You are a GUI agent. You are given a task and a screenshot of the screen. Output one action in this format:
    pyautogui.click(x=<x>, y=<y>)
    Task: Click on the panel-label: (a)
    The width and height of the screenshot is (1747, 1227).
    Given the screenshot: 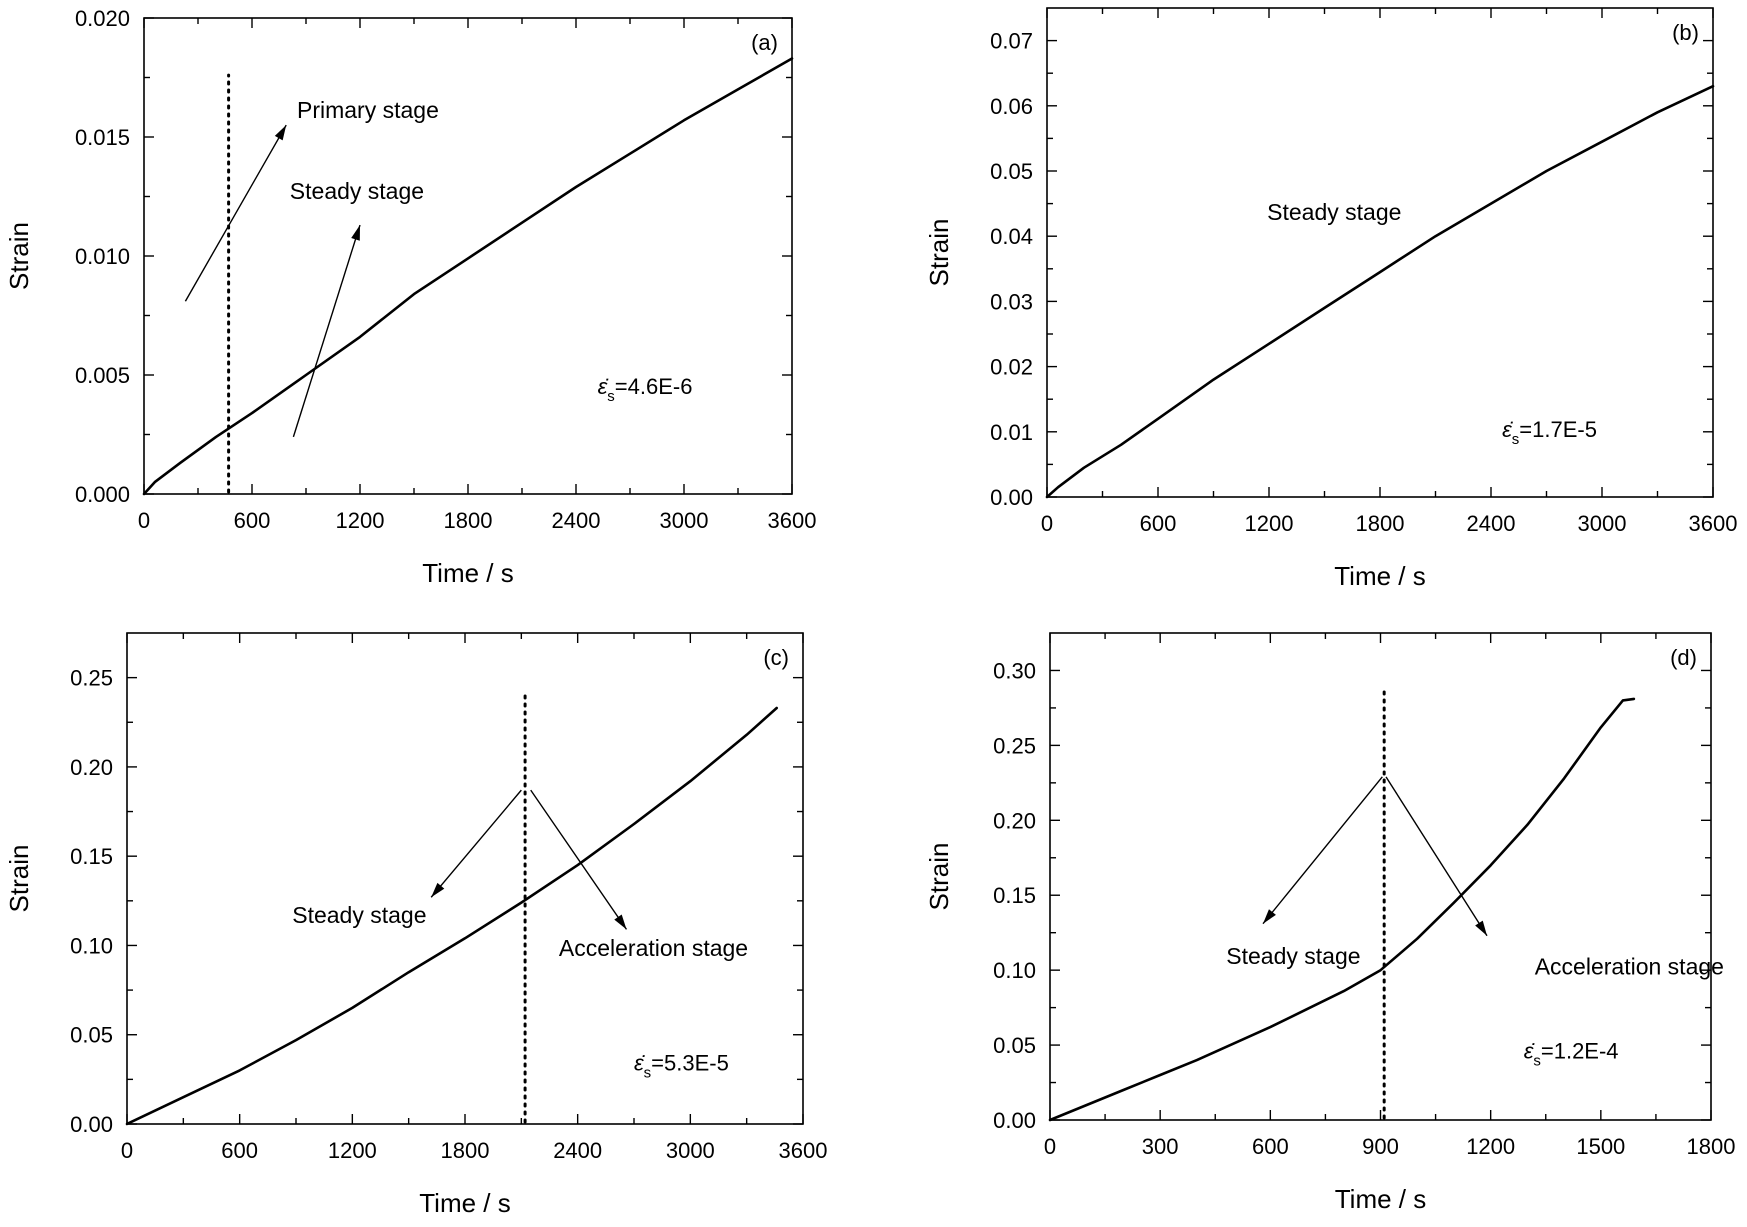 What is the action you would take?
    pyautogui.click(x=764, y=42)
    